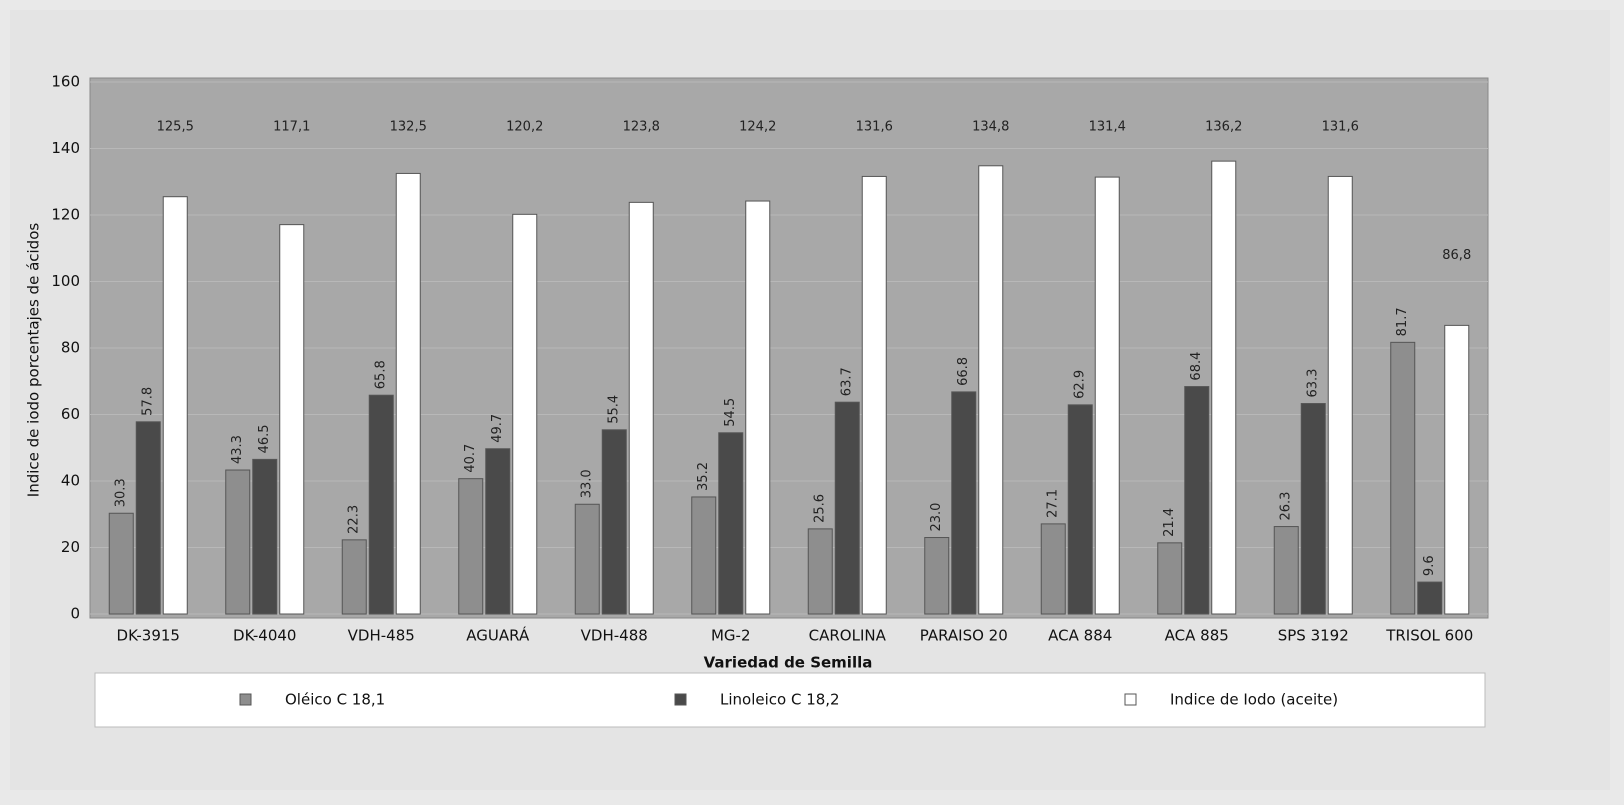 This screenshot has width=1624, height=805. Describe the element at coordinates (990, 127) in the screenshot. I see `value-label: 134,8` at that location.